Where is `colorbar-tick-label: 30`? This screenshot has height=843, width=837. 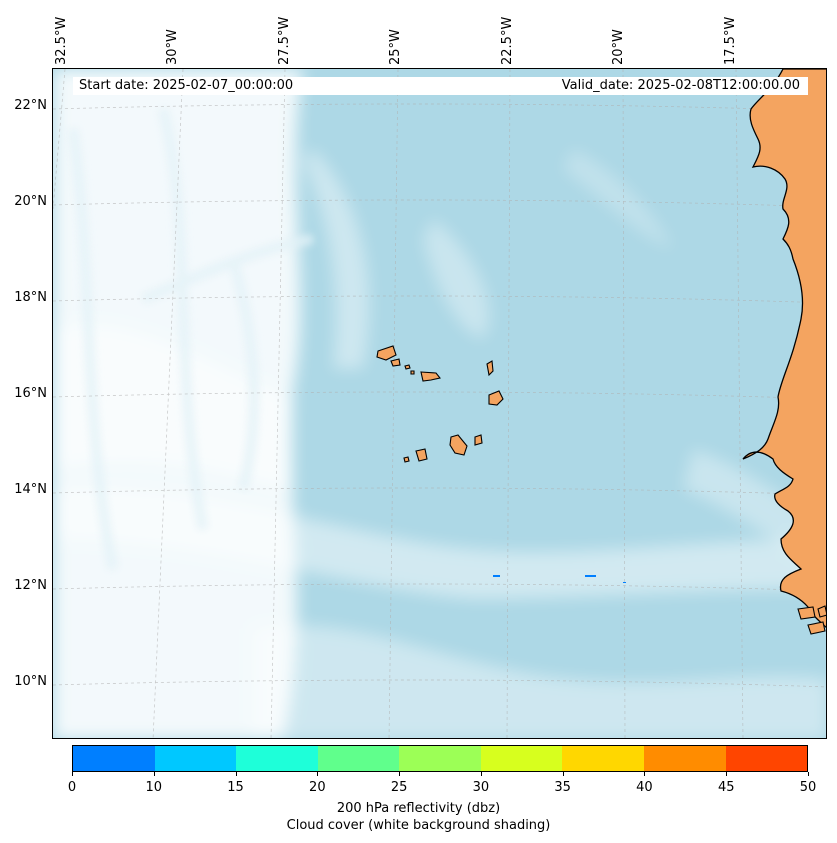 colorbar-tick-label: 30 is located at coordinates (481, 787).